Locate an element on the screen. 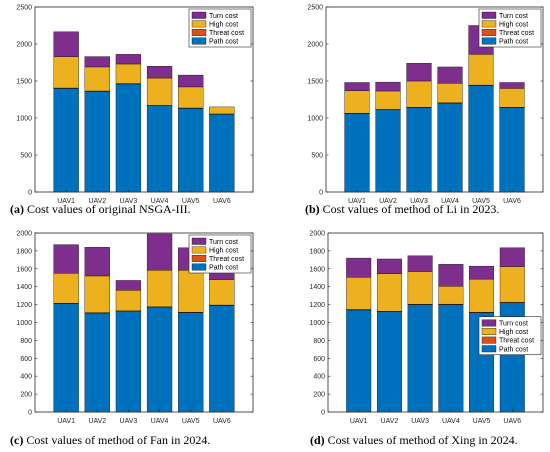  panel-caption-label: (a) is located at coordinates (17, 209).